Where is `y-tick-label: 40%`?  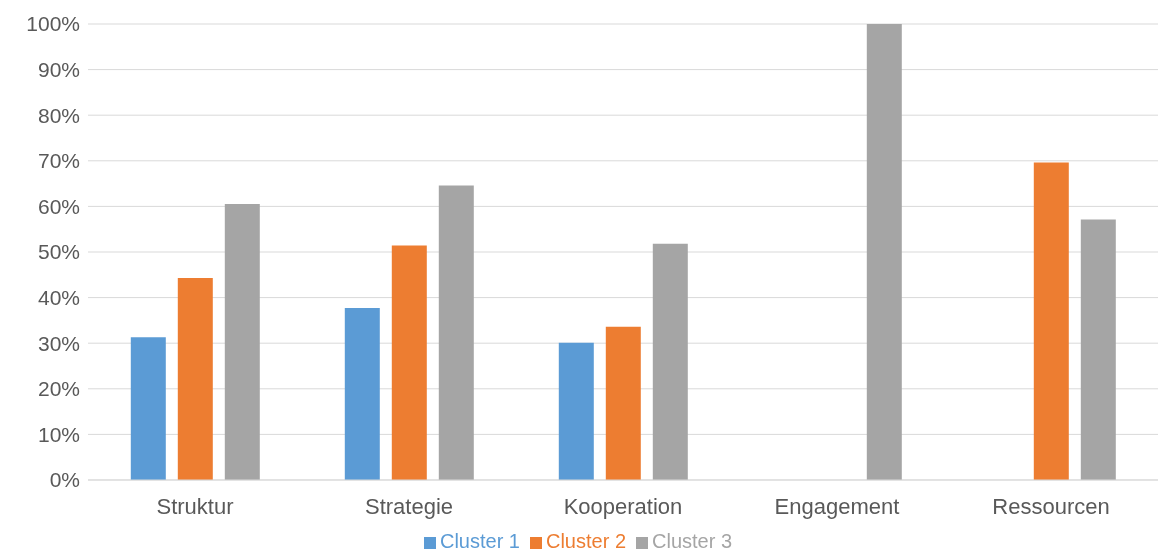 y-tick-label: 40% is located at coordinates (58, 298).